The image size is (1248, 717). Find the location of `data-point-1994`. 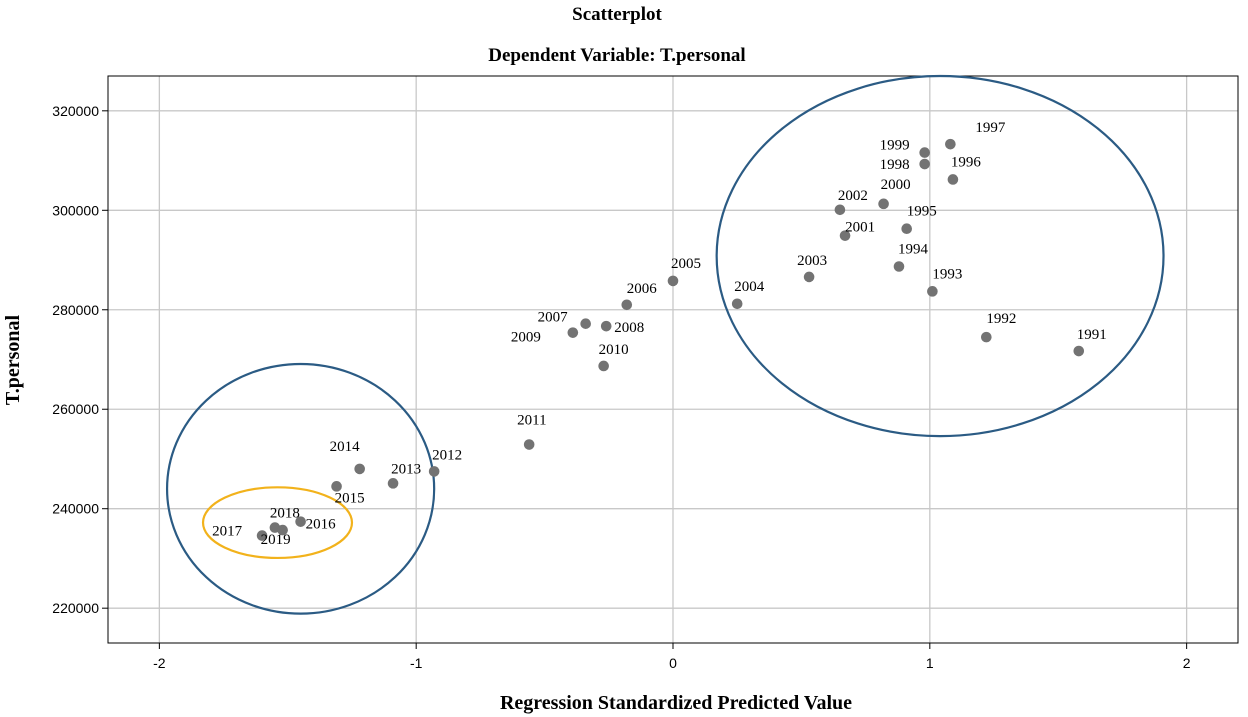

data-point-1994 is located at coordinates (899, 266).